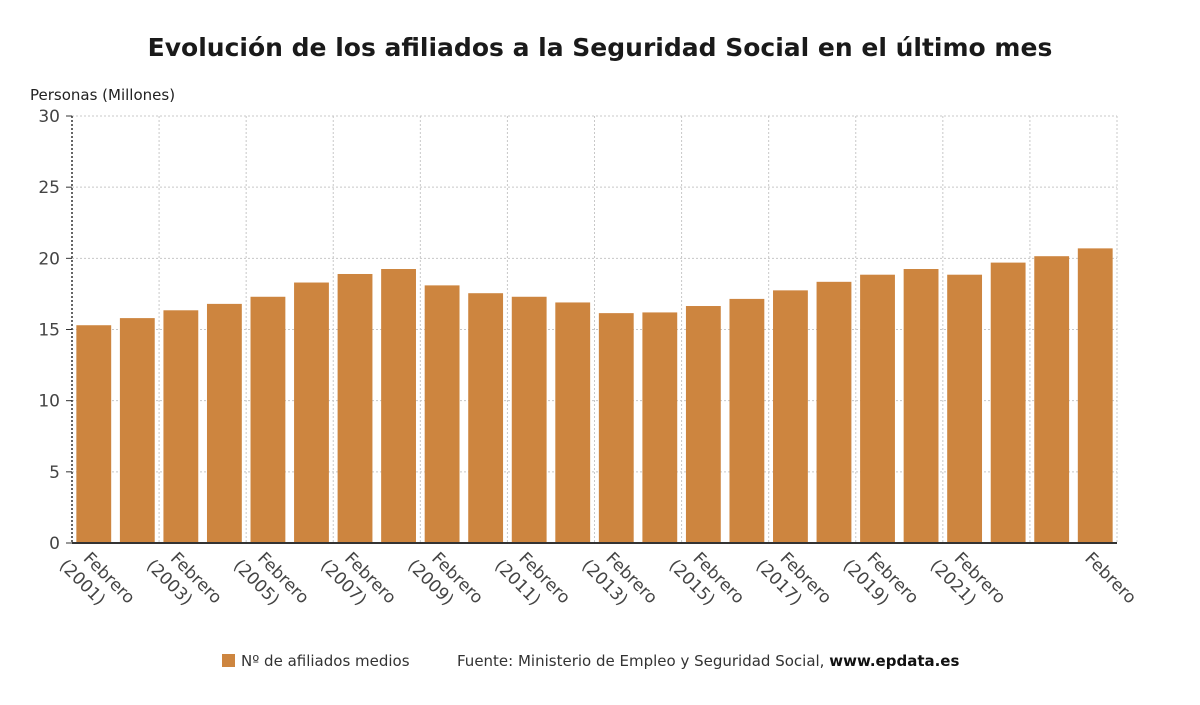 The width and height of the screenshot is (1200, 705). I want to click on x-tick-label: Febrero(2013), so click(619, 579).